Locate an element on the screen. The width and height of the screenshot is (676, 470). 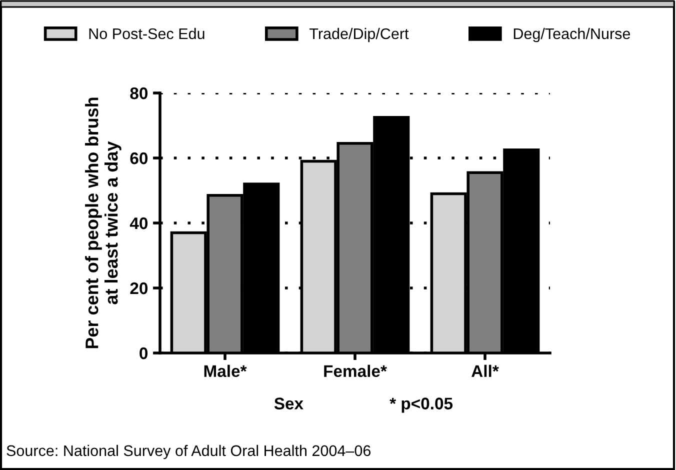
legend-label: No Post-Sec Edu is located at coordinates (146, 34).